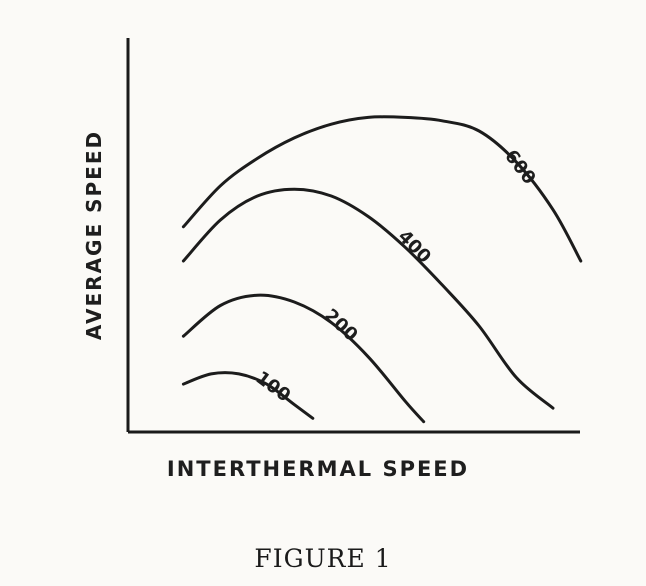 This screenshot has height=586, width=646. I want to click on series-label-400: 400, so click(414, 247).